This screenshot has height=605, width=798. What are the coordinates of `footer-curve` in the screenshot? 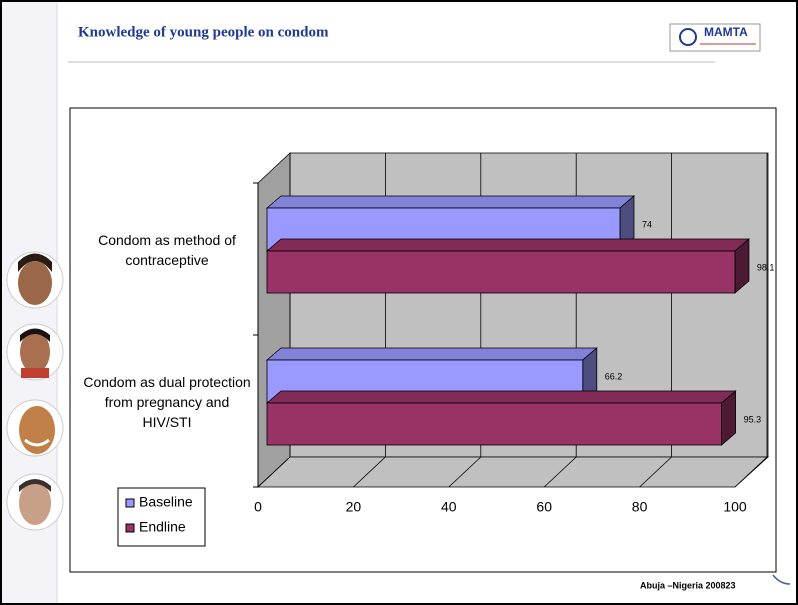 It's located at (781, 579).